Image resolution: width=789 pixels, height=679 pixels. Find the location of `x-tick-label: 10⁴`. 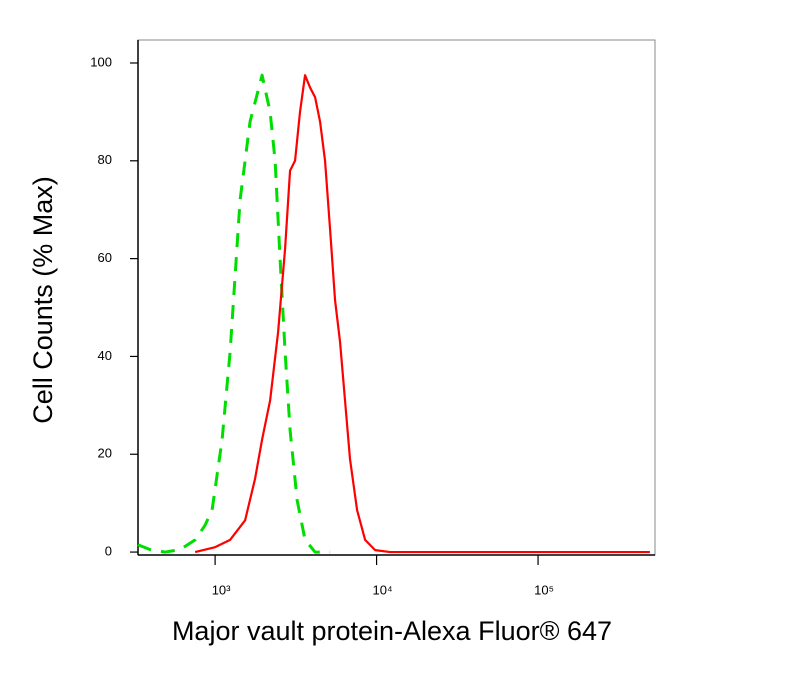

x-tick-label: 10⁴ is located at coordinates (383, 589).